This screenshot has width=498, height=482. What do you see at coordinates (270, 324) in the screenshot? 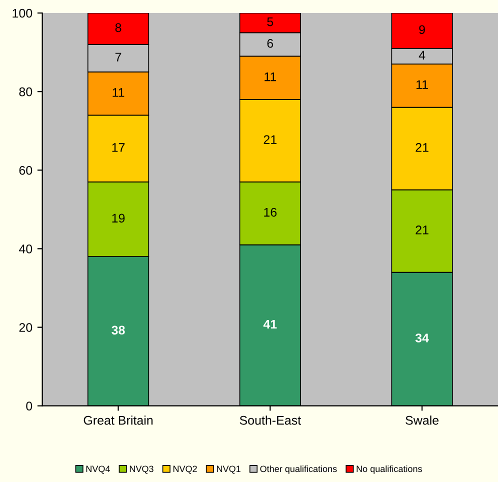
I see `data-label: 41` at bounding box center [270, 324].